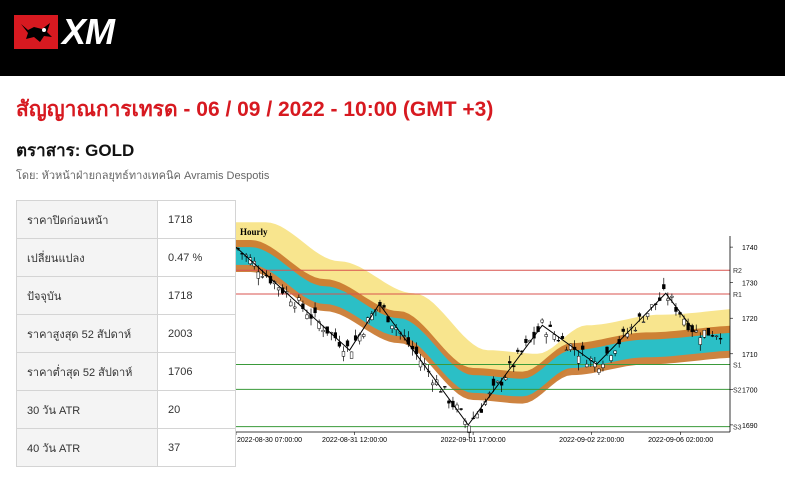  Describe the element at coordinates (591, 440) in the screenshot. I see `x-tick-label: 2022-09-02 22:00:00` at that location.